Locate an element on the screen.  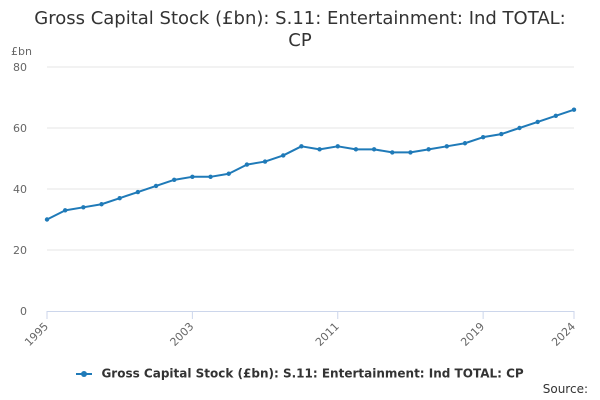
chart-title-line-2: CP is located at coordinates (300, 40).